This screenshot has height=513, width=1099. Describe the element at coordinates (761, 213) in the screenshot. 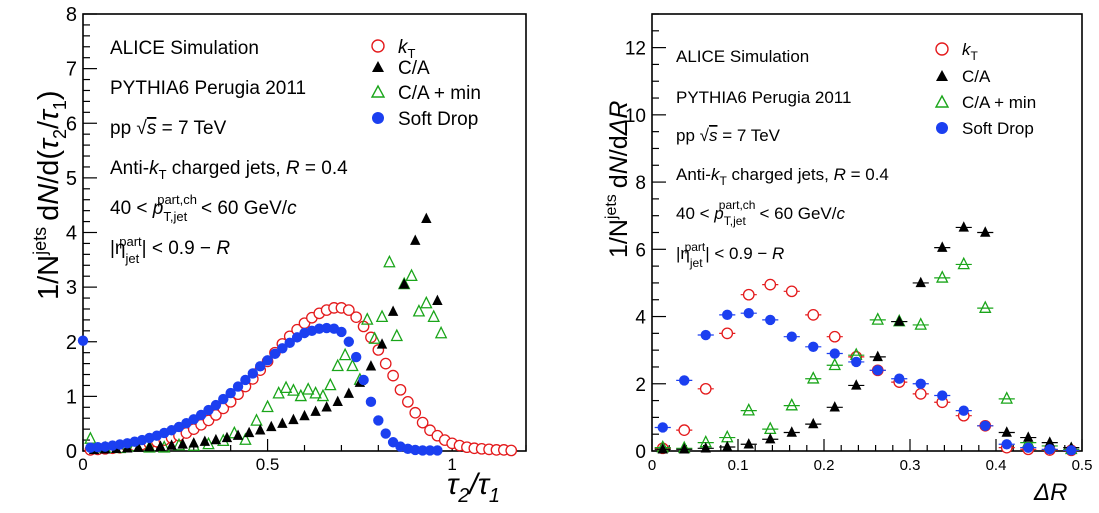

I see `annotation-pt-range-r: 40 < pT,jetpart,ch < 60 GeV/c` at that location.